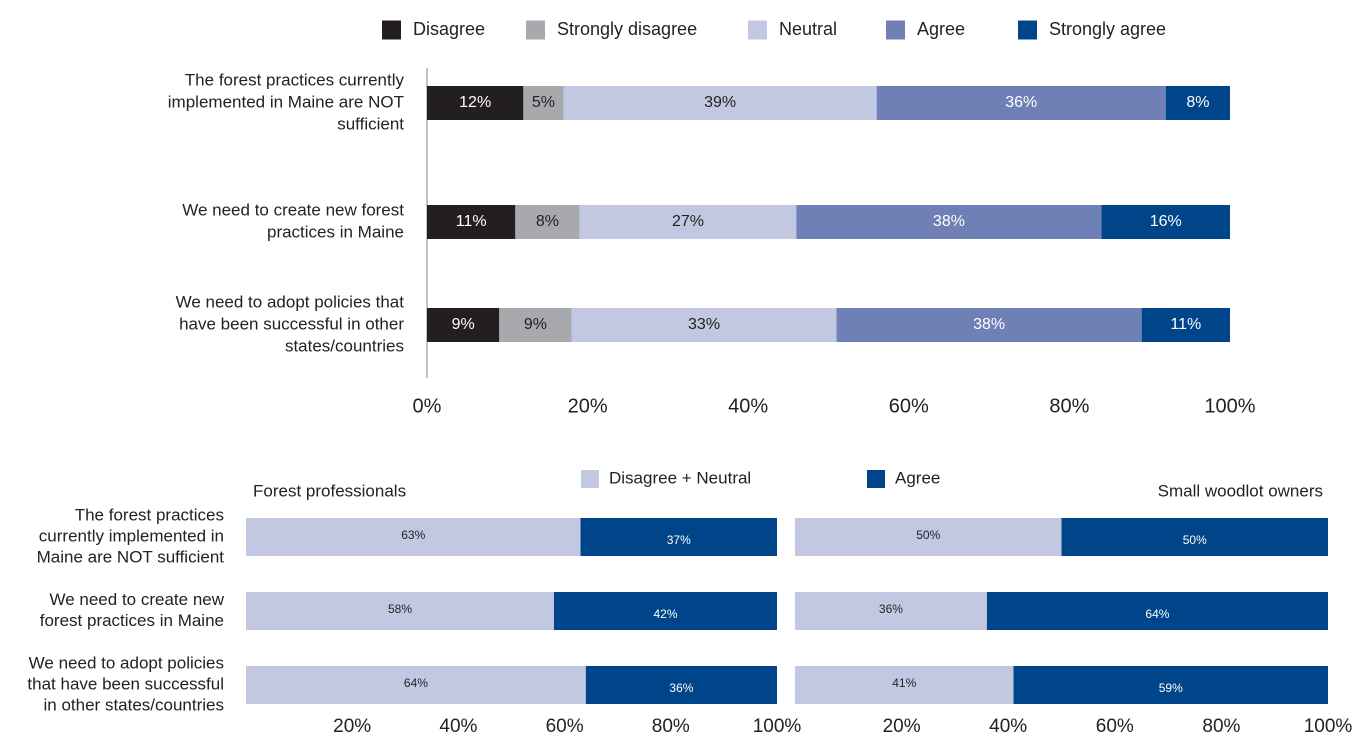  Describe the element at coordinates (679, 540) in the screenshot. I see `bar-value-label: 37%` at that location.